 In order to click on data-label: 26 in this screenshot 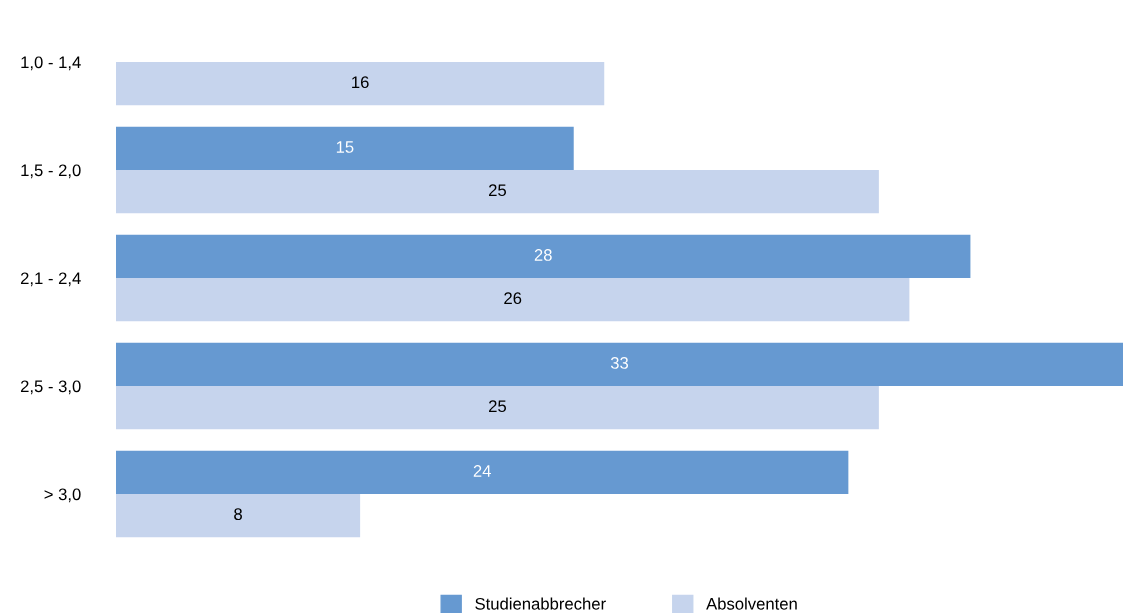, I will do `click(513, 298)`.